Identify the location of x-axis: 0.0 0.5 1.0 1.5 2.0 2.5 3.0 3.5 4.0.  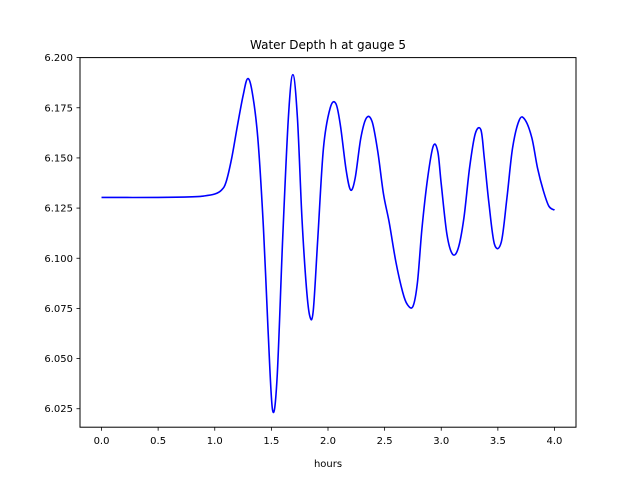
(328, 437).